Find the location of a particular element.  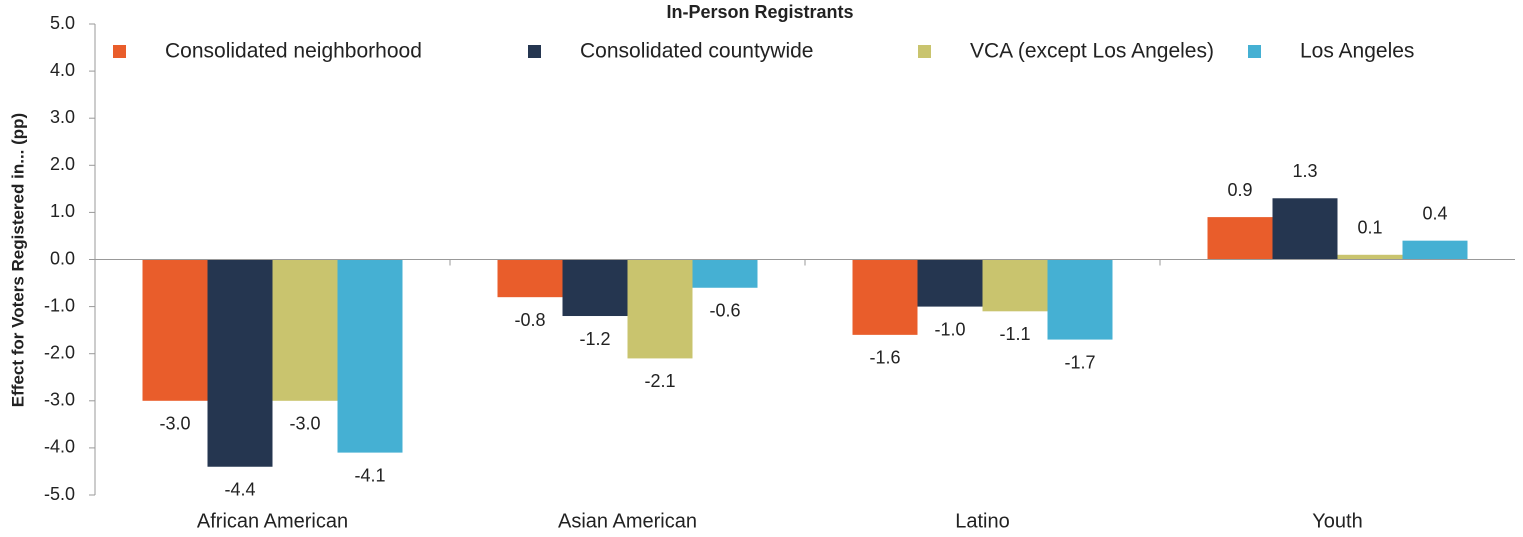

y-tick-label: 5.0 is located at coordinates (62, 23).